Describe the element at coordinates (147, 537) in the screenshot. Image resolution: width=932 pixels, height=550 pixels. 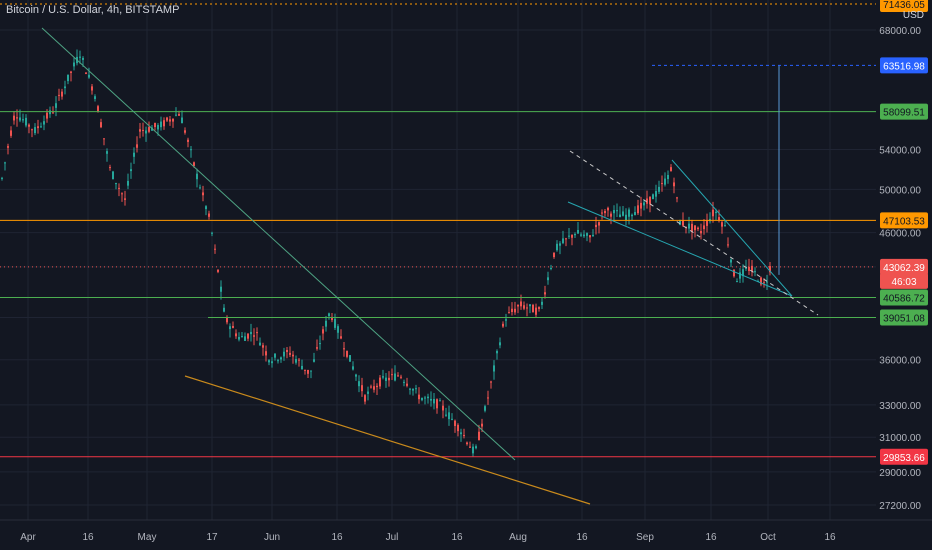
I see `time-tick-label: May` at that location.